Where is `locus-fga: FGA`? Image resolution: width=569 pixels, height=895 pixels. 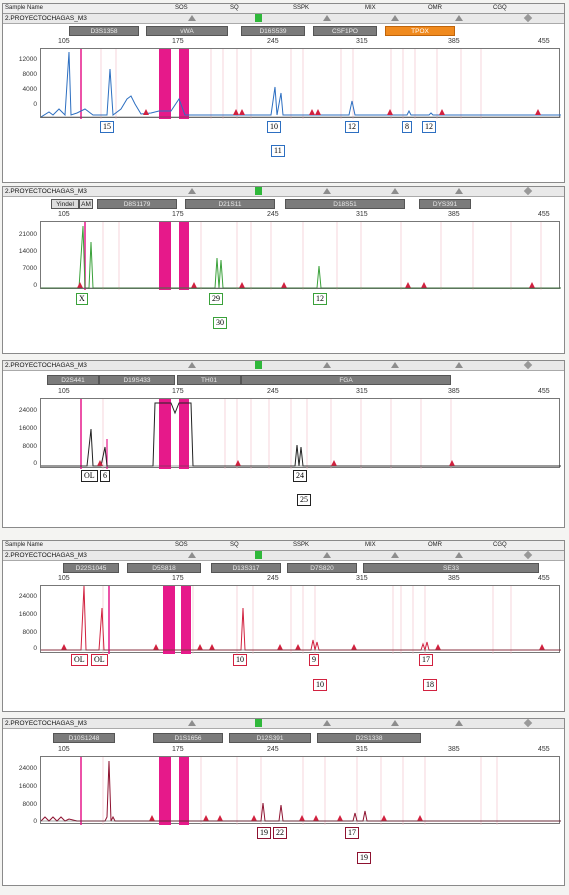
locus-fga: FGA is located at coordinates (346, 380).